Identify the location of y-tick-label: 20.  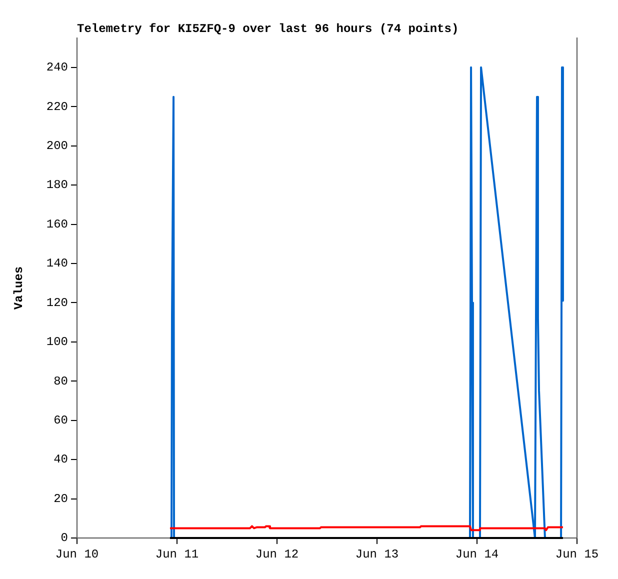
(61, 499).